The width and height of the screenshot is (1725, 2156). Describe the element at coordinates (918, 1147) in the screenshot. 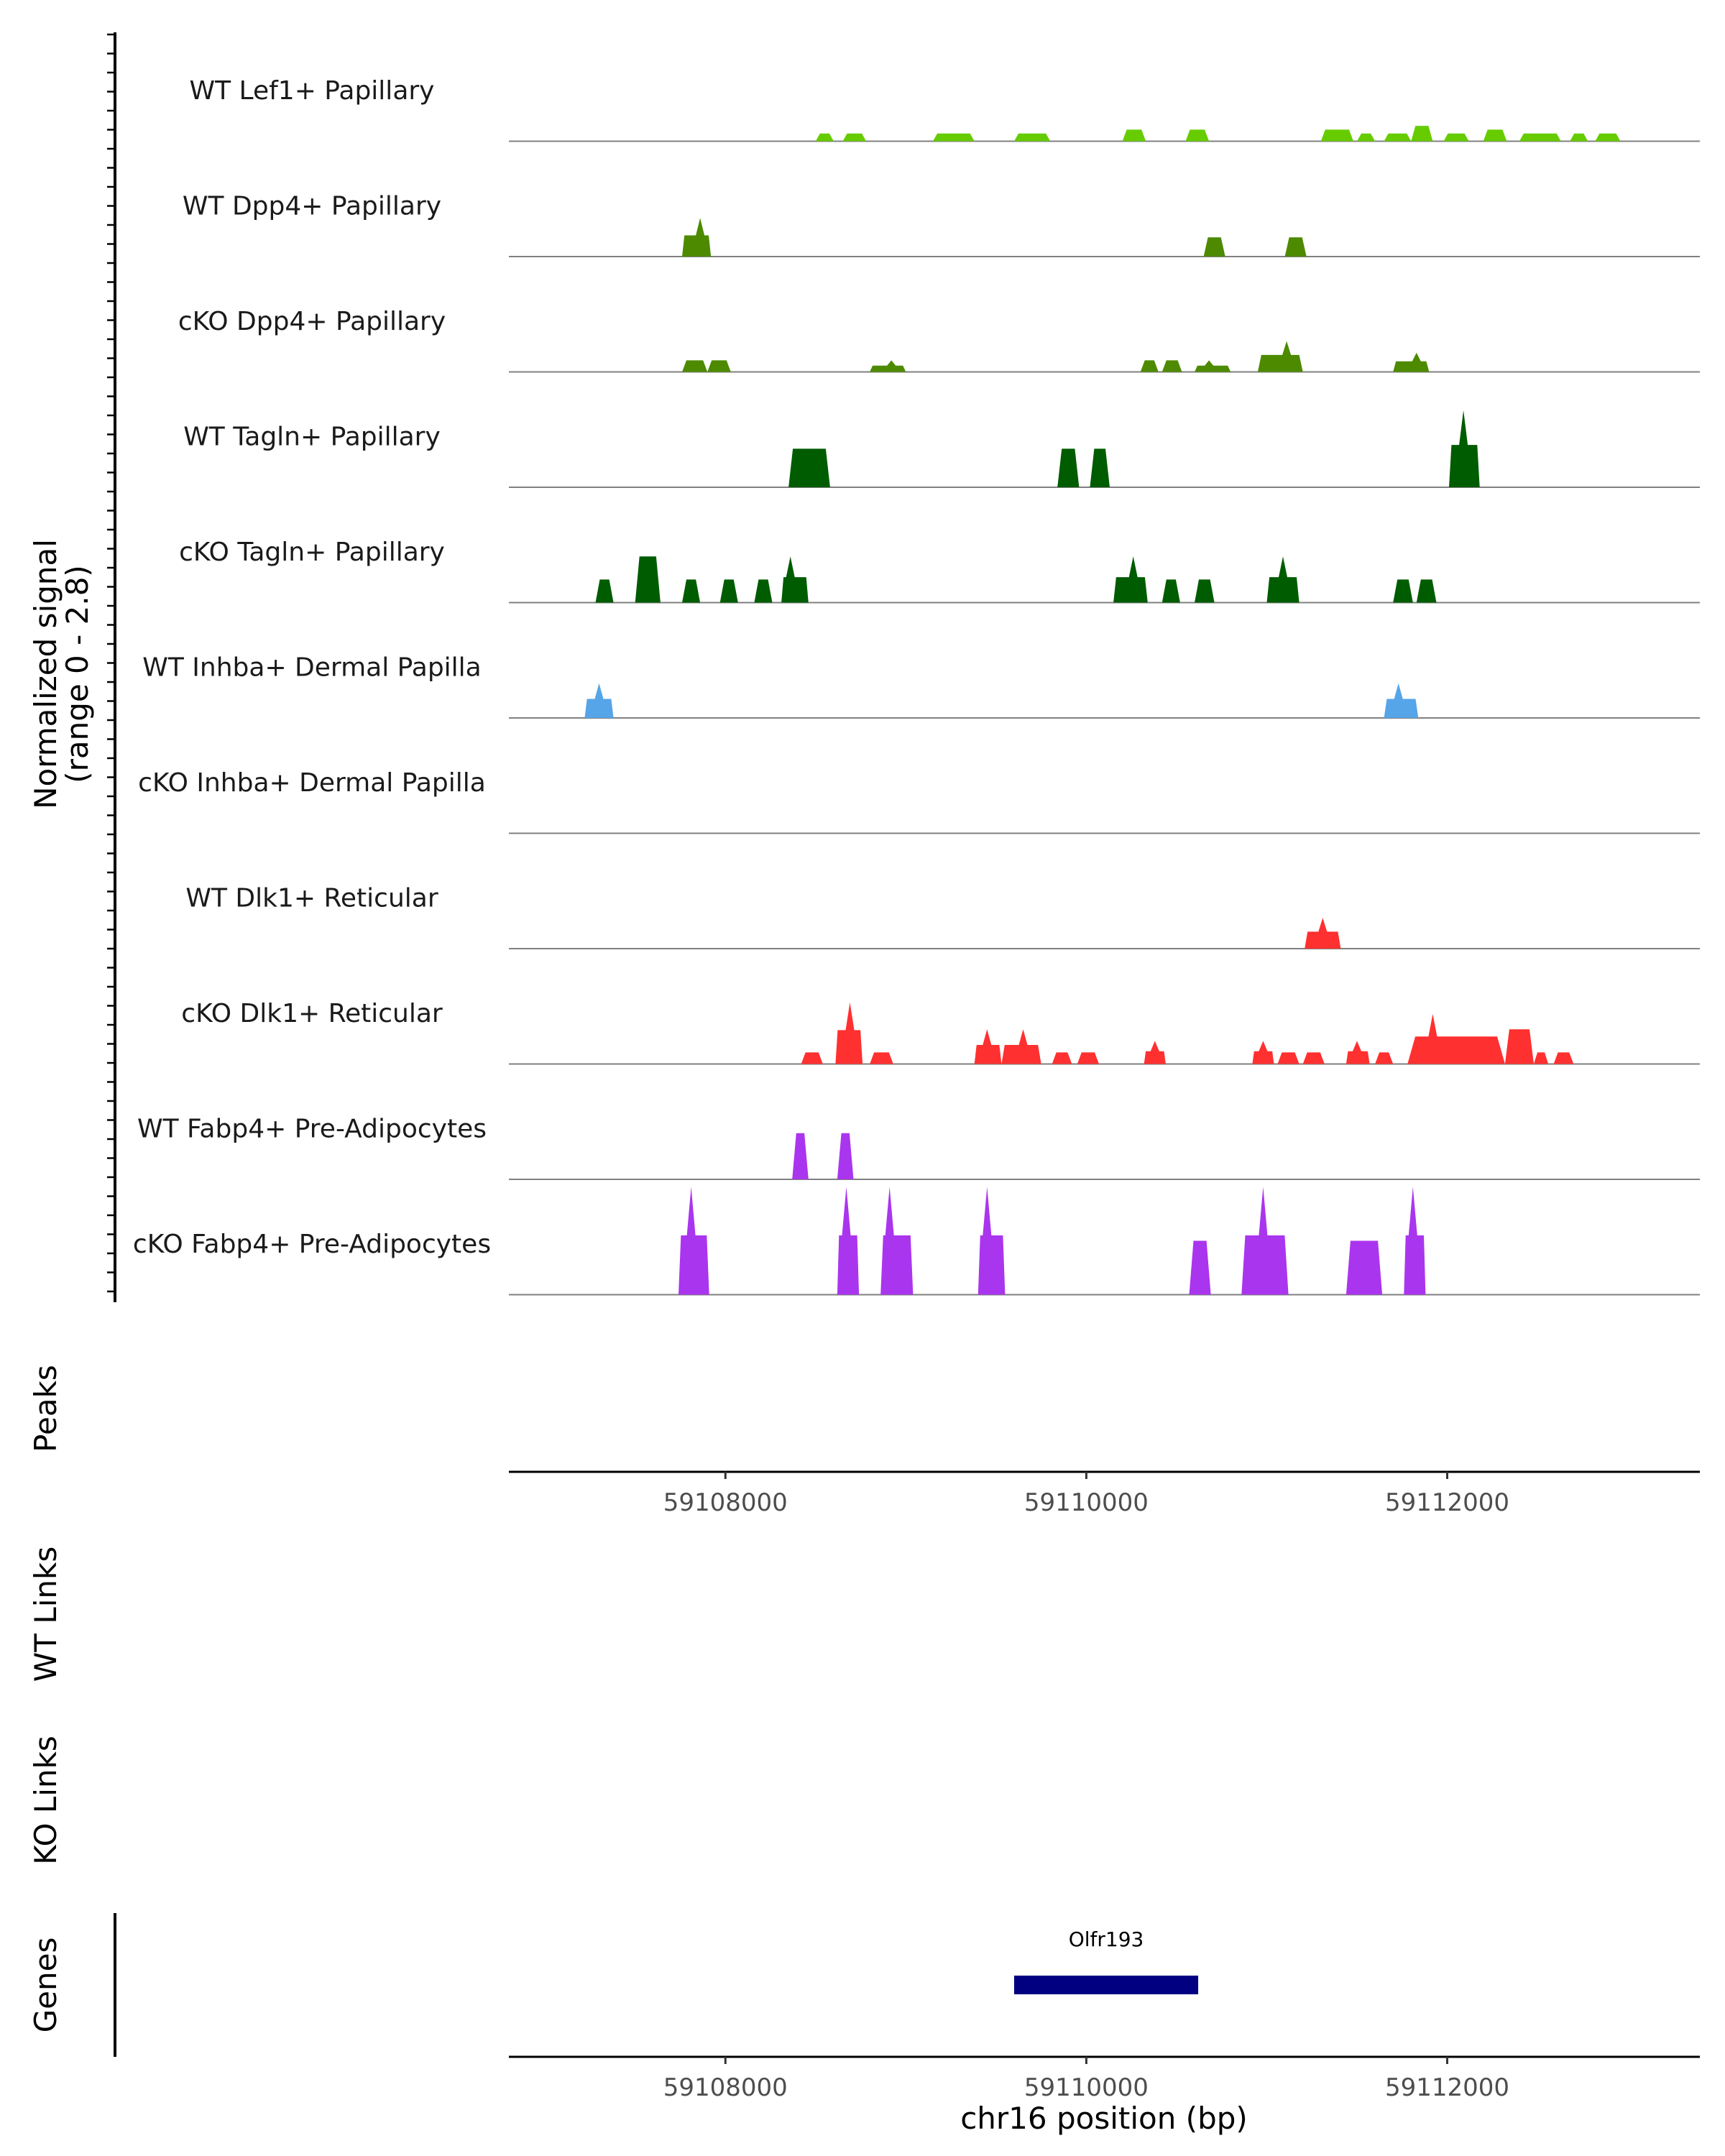

I see `coverage-track: WT Fabp4+ Pre-Adipocytes` at that location.